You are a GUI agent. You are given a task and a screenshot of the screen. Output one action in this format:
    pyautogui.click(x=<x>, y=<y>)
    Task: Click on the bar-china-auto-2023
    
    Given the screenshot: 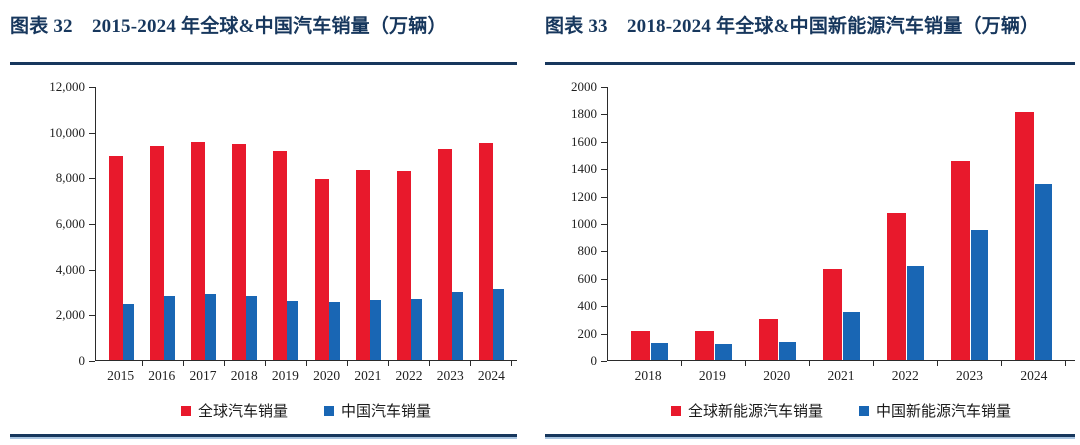 What is the action you would take?
    pyautogui.click(x=457, y=325)
    